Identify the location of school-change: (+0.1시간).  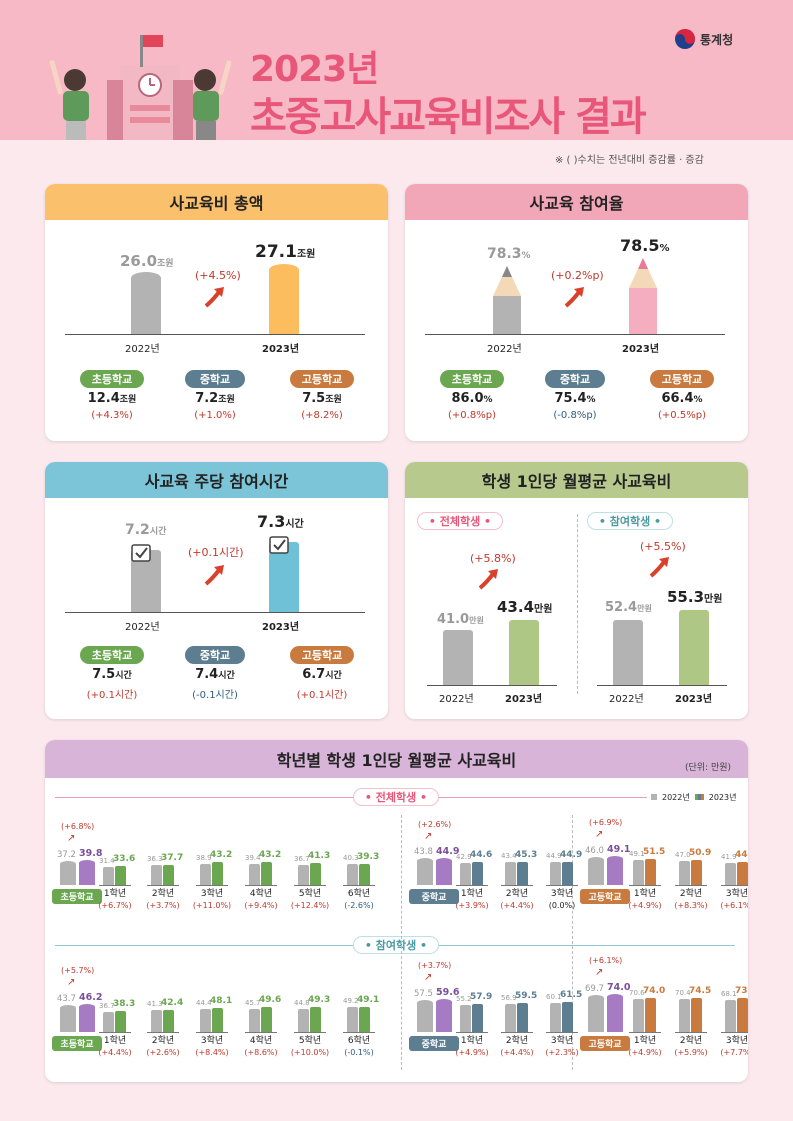
(112, 695).